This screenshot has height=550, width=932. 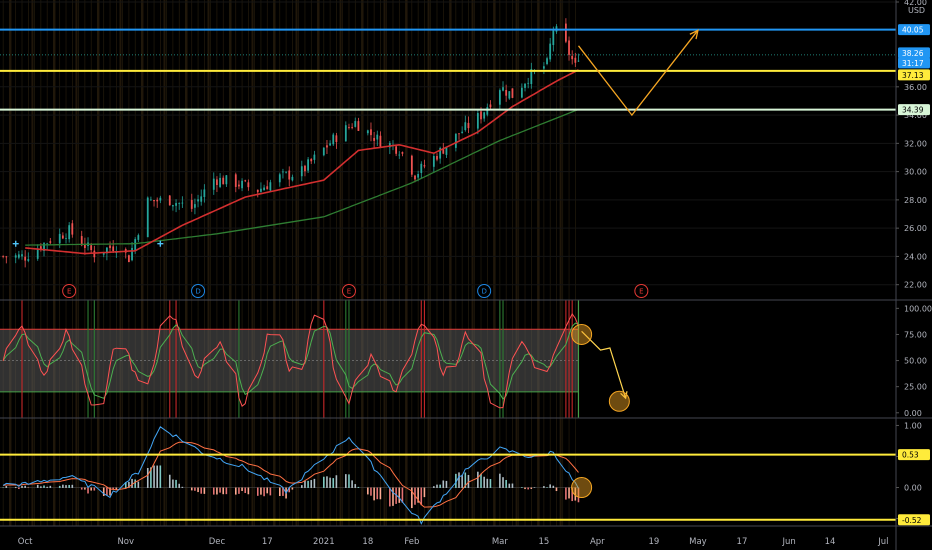 I want to click on countdown-badge-box, so click(x=914, y=63).